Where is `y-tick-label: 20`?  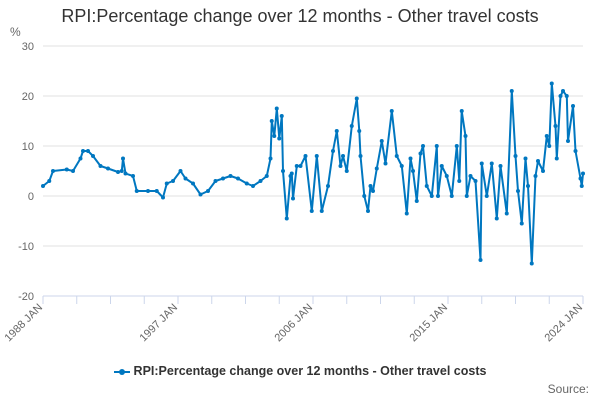 y-tick-label: 20 is located at coordinates (28, 97).